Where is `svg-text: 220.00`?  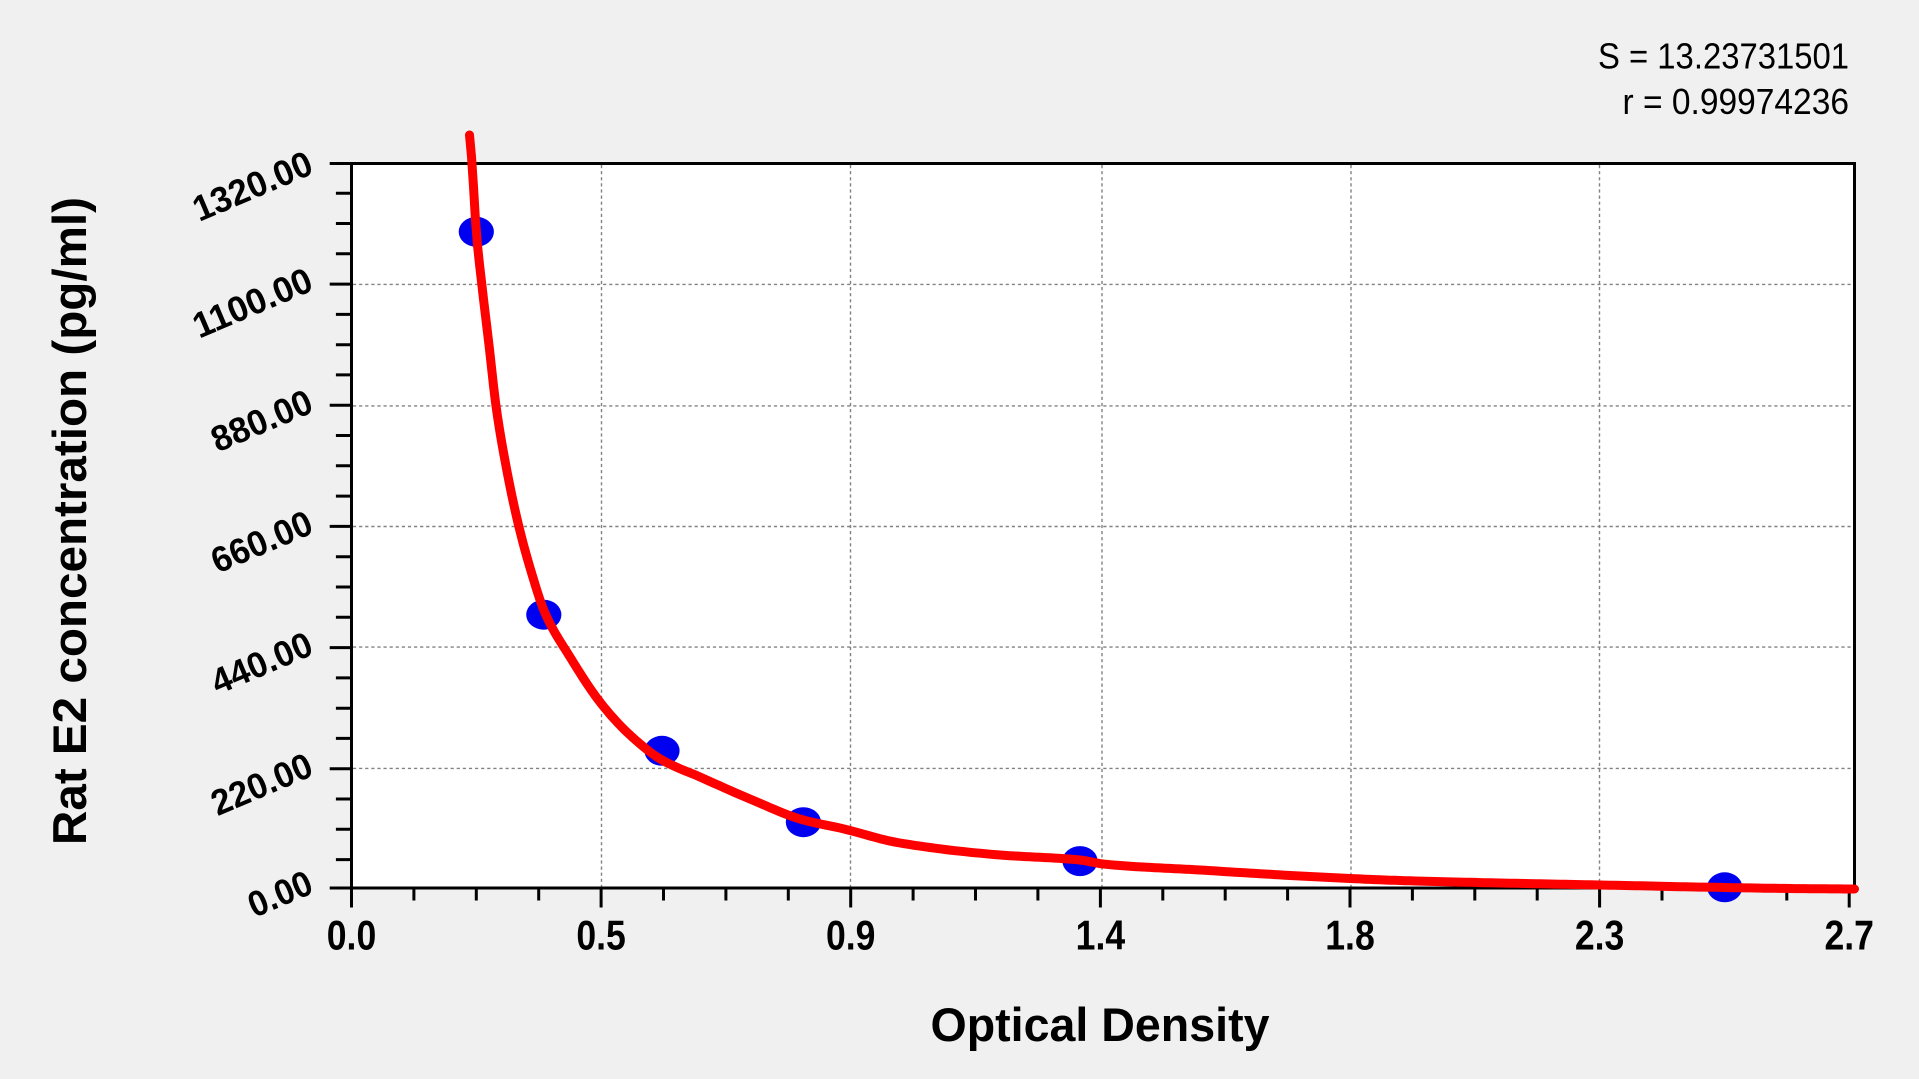
svg-text: 220.00 is located at coordinates (262, 783).